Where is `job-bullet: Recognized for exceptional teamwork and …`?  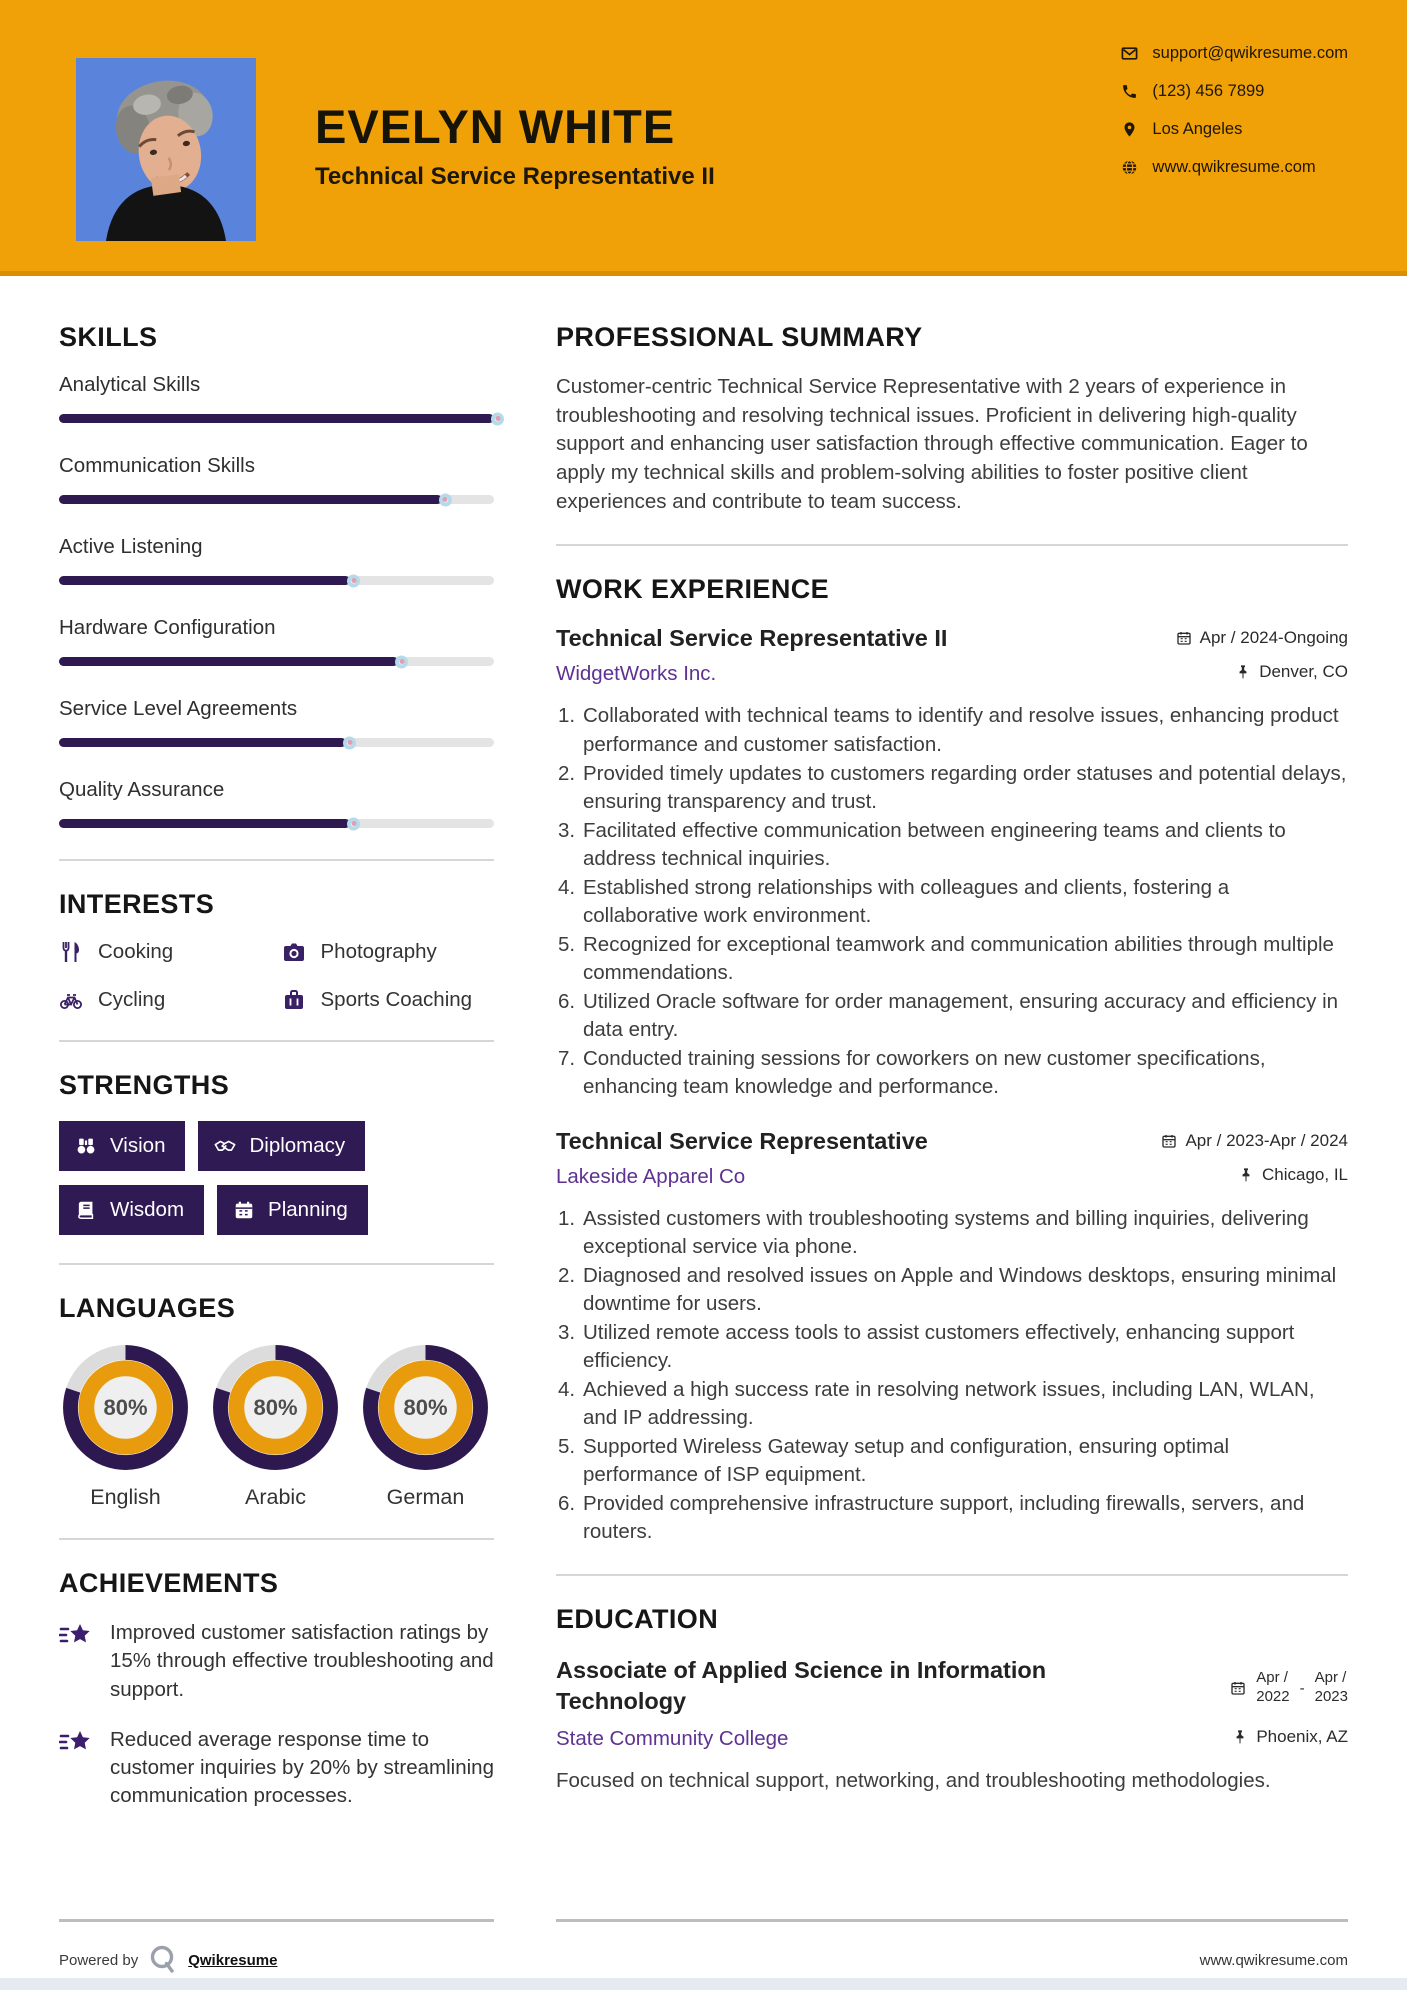
job-bullet: Recognized for exceptional teamwork and … is located at coordinates (946, 958).